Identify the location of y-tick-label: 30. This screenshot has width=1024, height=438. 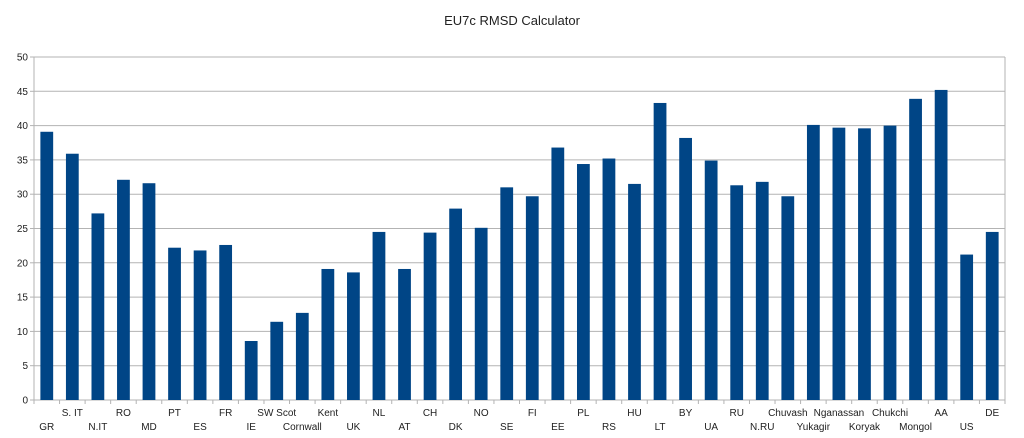
(23, 195).